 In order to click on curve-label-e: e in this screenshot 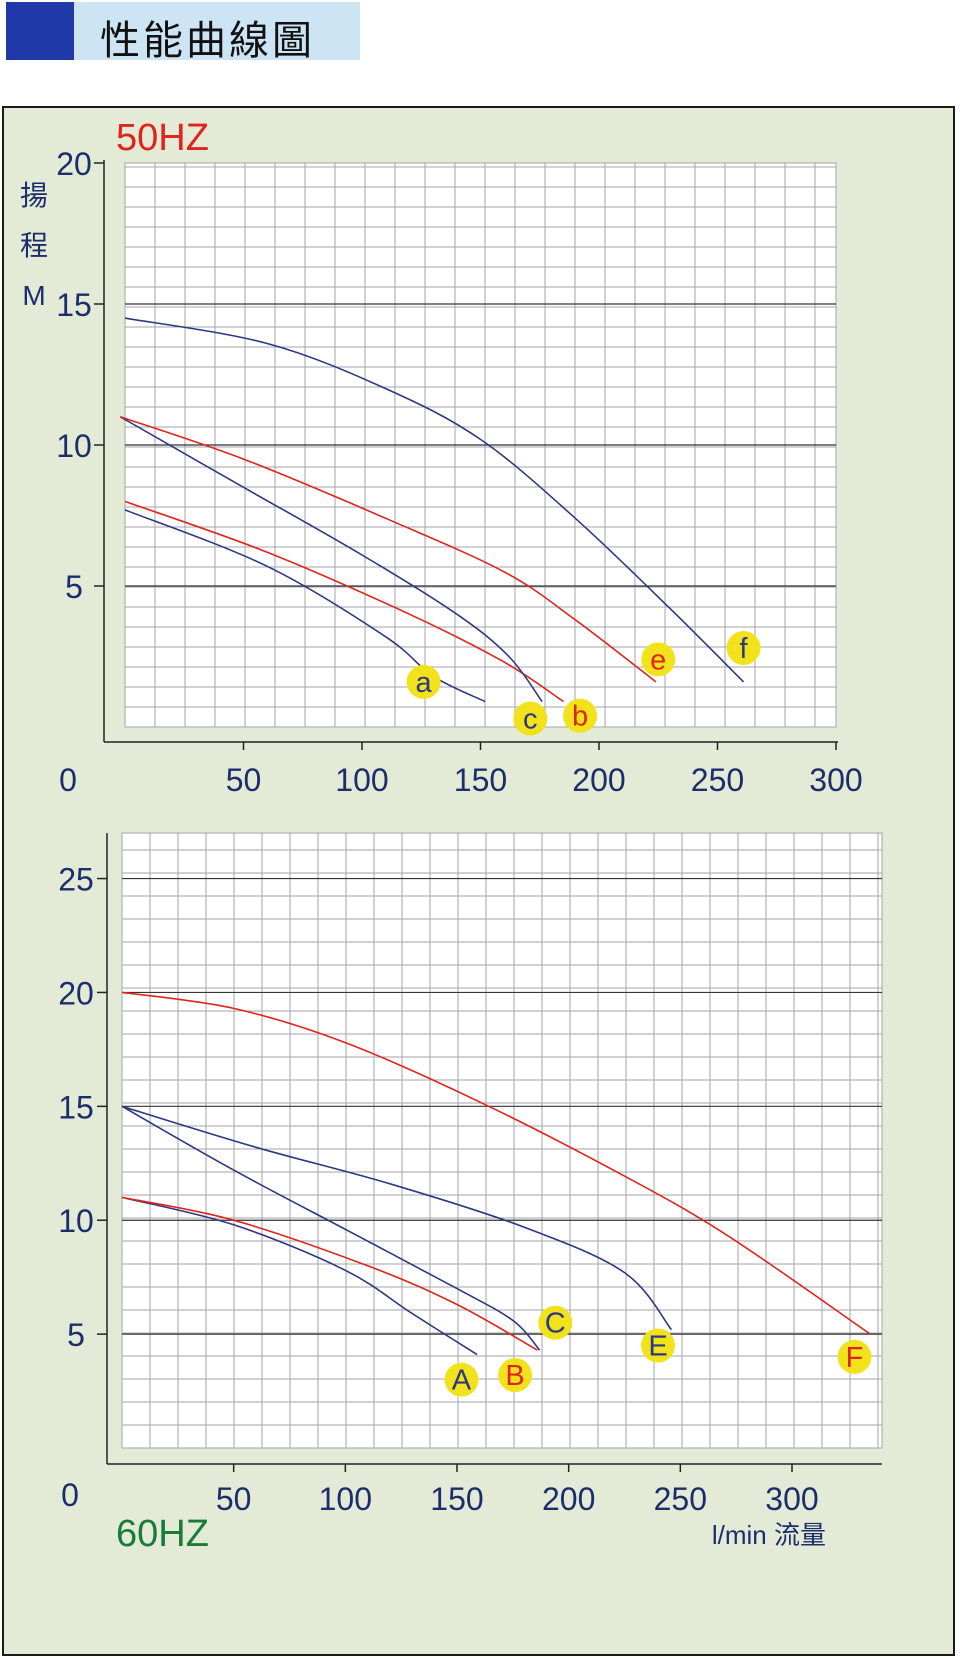, I will do `click(658, 660)`.